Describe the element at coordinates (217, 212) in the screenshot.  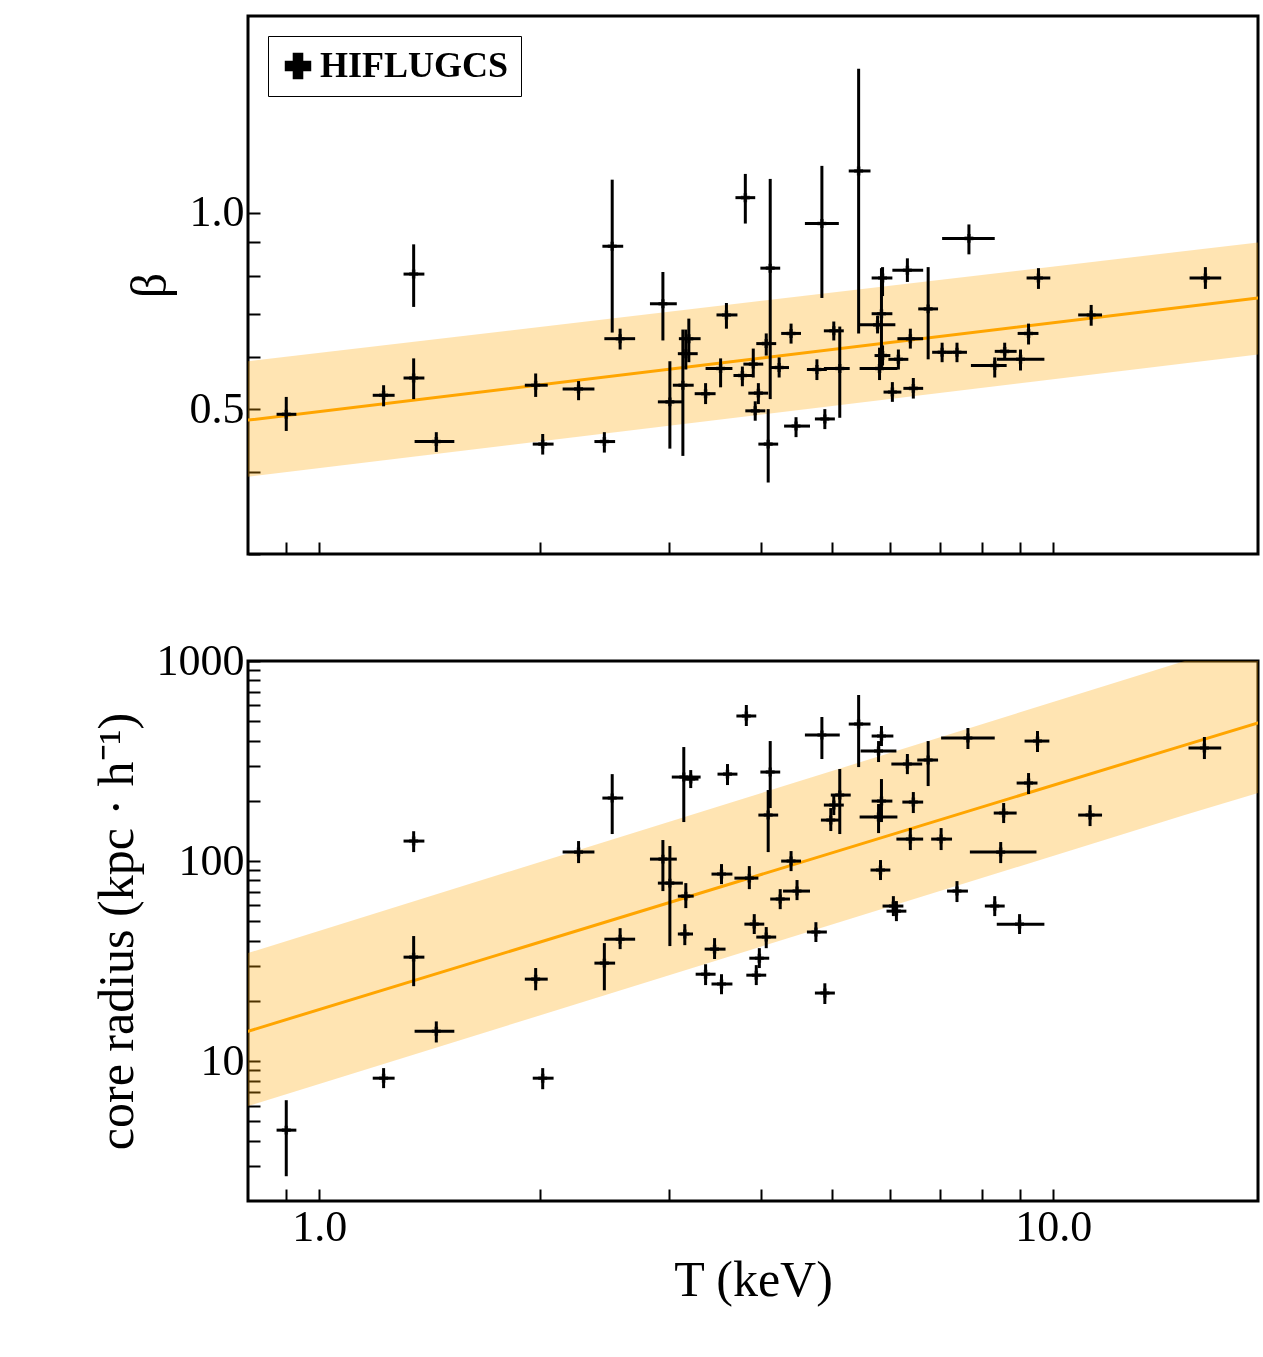
I see `y-tick-label: 1.0` at that location.